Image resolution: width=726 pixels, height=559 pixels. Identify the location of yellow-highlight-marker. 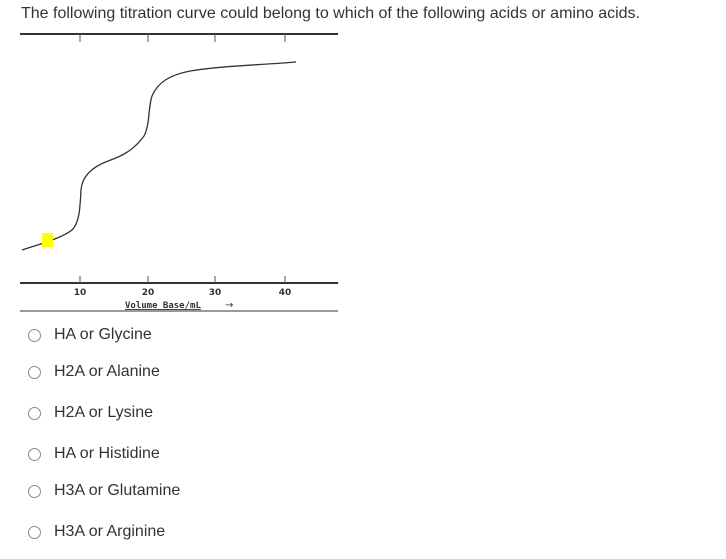
(47, 240).